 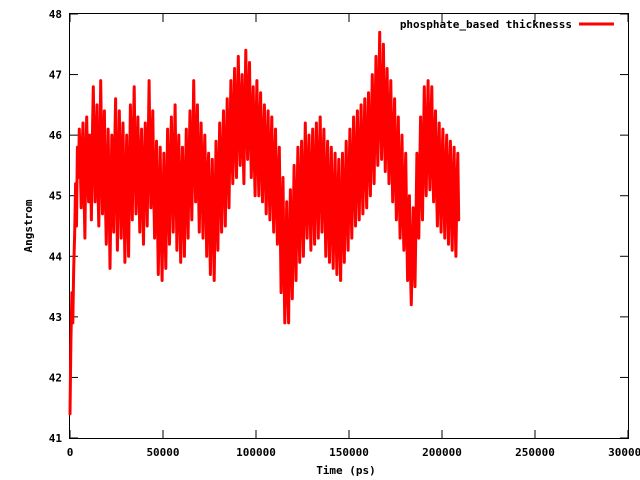 I want to click on y-tick-label: 47, so click(x=55, y=75).